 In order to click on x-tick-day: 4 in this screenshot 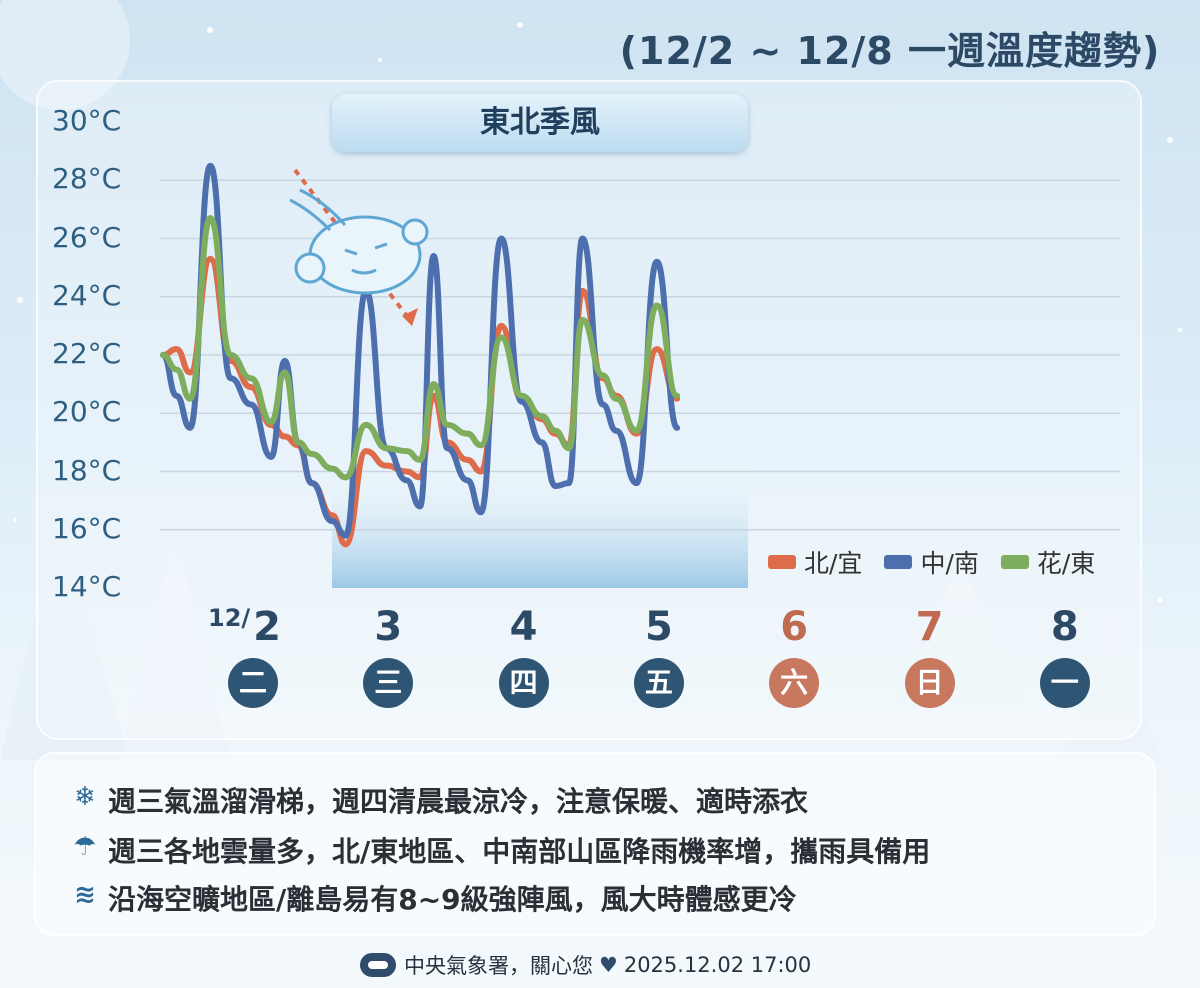, I will do `click(523, 627)`.